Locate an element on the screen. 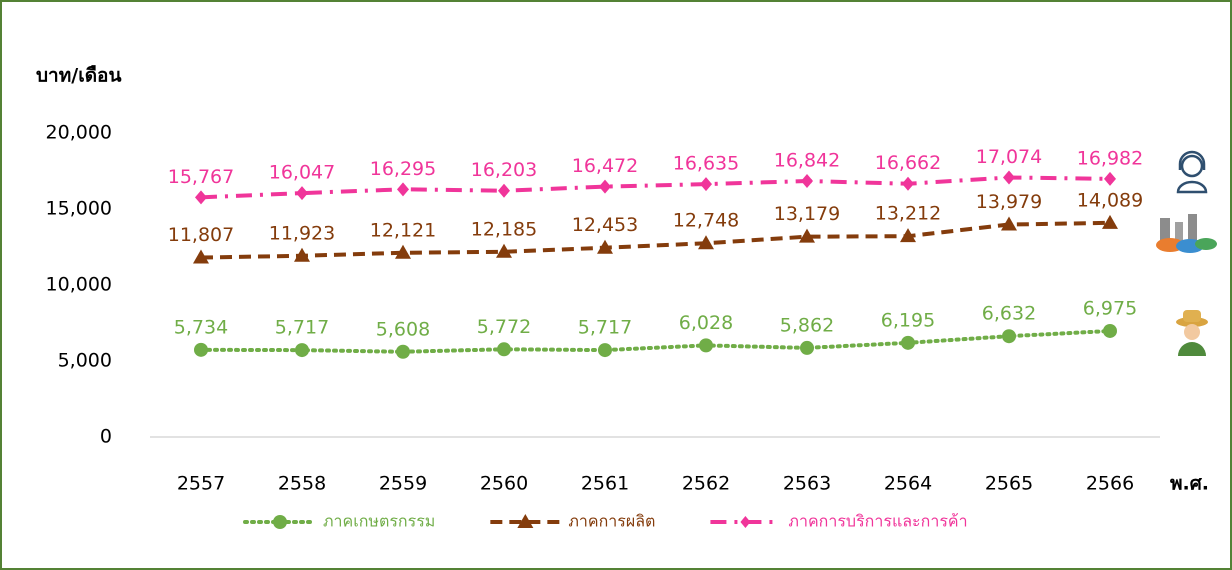 This screenshot has height=570, width=1232. service-icon is located at coordinates (1192, 172).